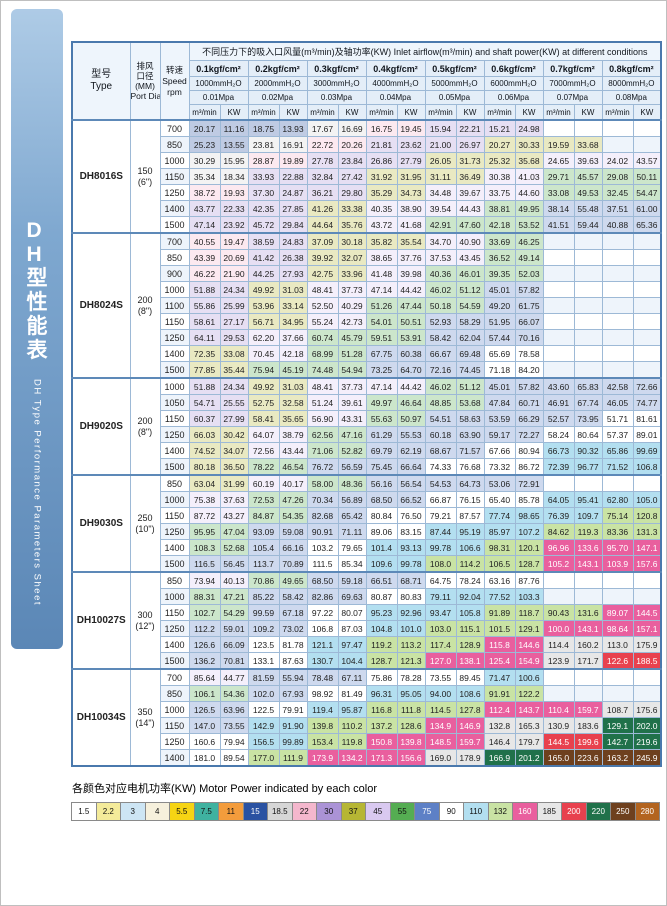 The width and height of the screenshot is (667, 906). What do you see at coordinates (440, 709) in the screenshot?
I see `flow-cell: 114.5` at bounding box center [440, 709].